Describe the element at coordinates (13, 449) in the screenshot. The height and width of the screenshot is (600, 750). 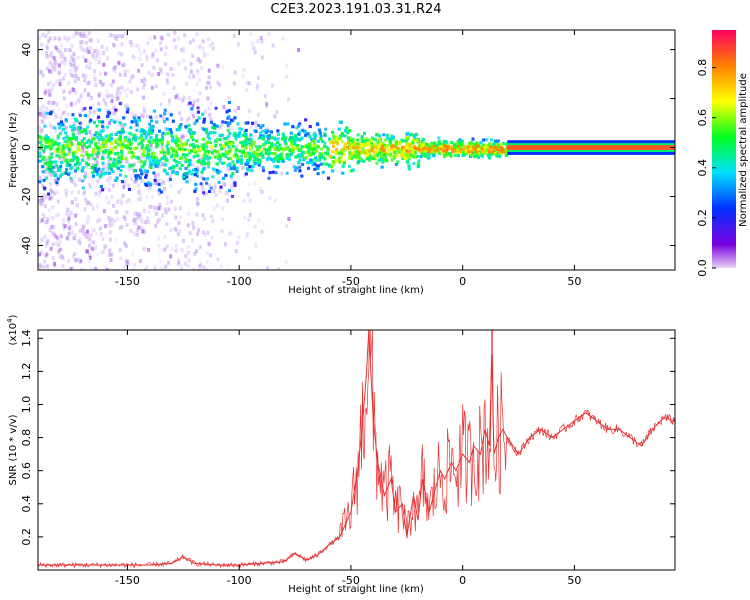
I see `bottom-y-axis-label: SNR (10 * v/v)` at that location.